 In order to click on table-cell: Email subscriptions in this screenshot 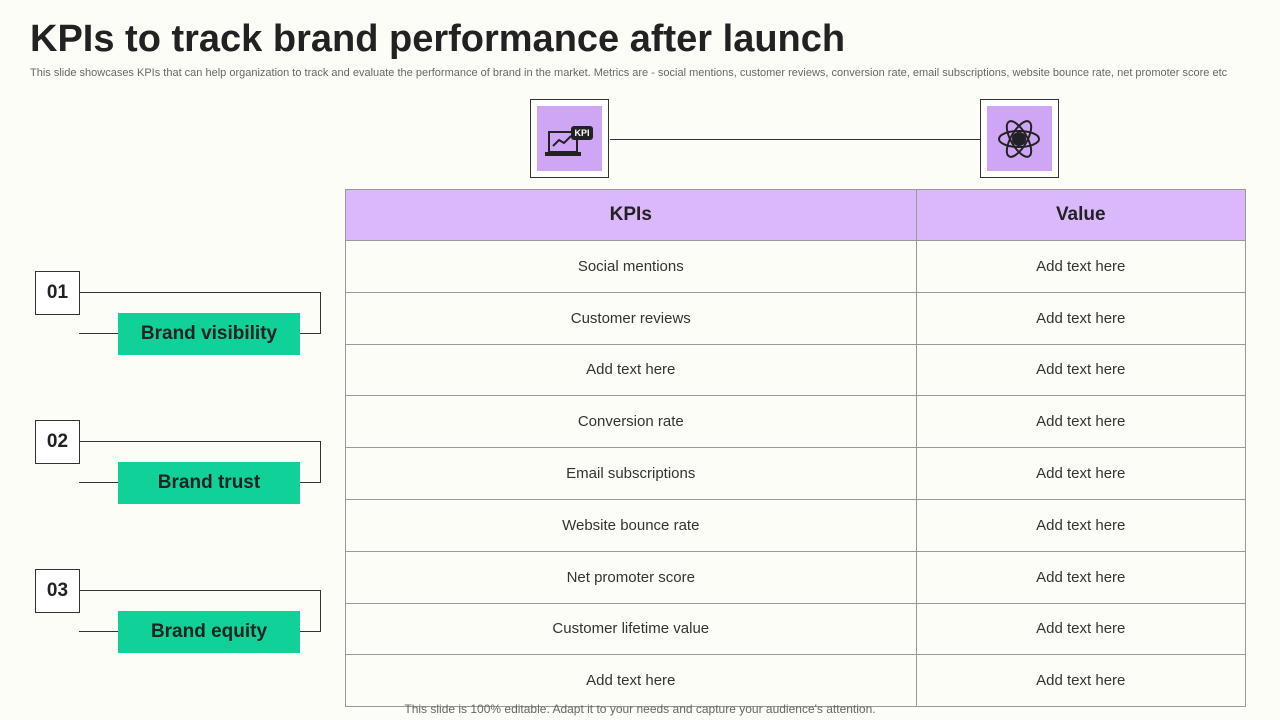, I will do `click(631, 473)`.